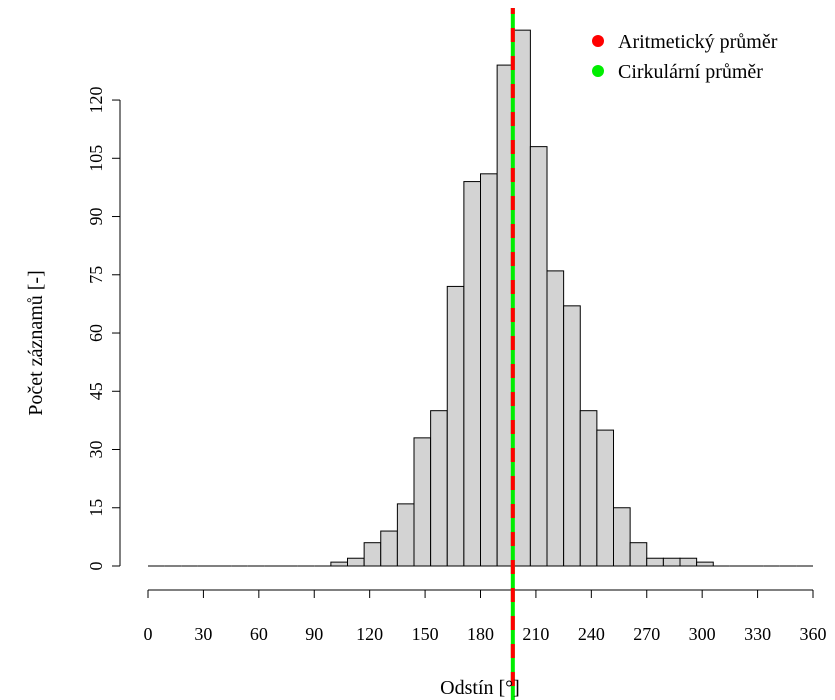  Describe the element at coordinates (757, 634) in the screenshot. I see `x-tick-label: 330` at that location.